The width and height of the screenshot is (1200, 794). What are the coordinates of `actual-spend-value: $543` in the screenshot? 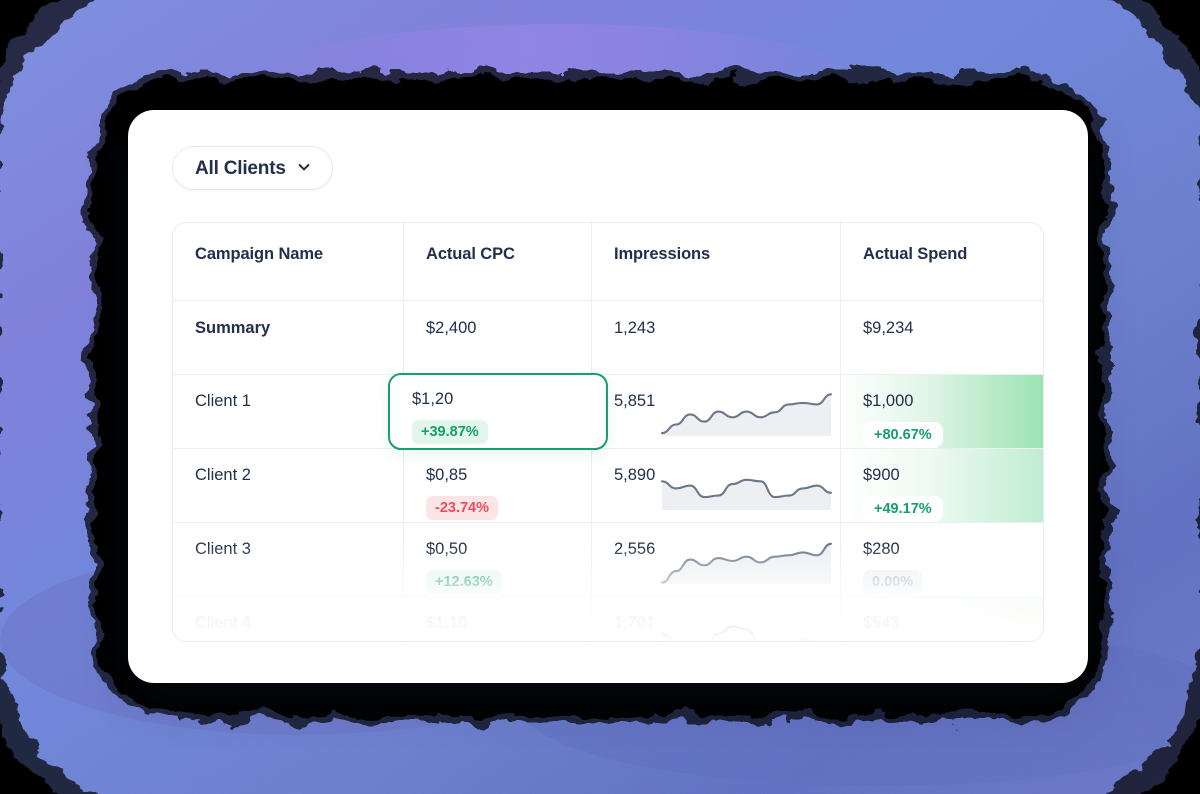 It's located at (881, 623).